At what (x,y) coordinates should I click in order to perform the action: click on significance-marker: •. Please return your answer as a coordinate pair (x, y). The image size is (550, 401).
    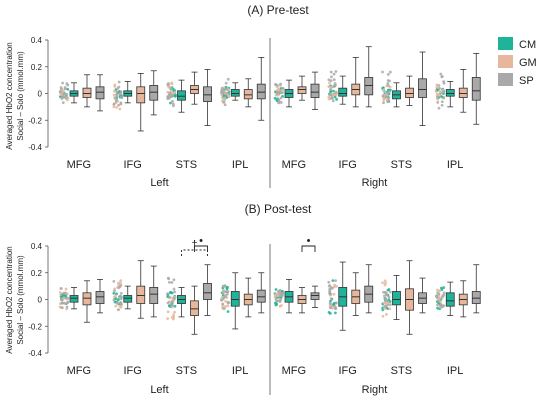
    Looking at the image, I should click on (309, 241).